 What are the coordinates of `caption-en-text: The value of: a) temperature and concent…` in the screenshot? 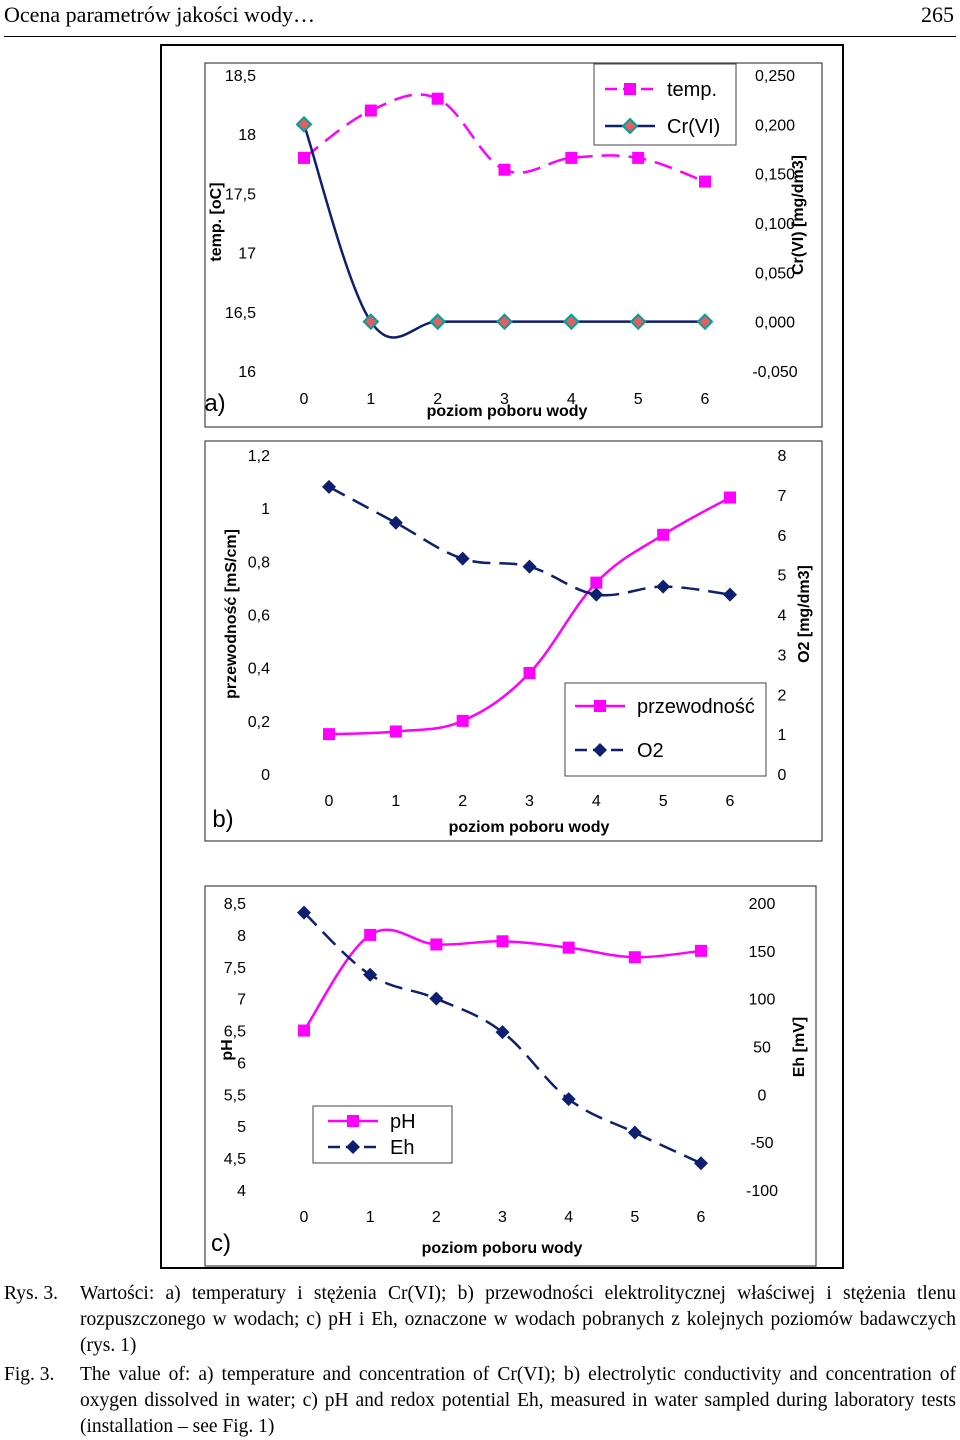 It's located at (518, 1400).